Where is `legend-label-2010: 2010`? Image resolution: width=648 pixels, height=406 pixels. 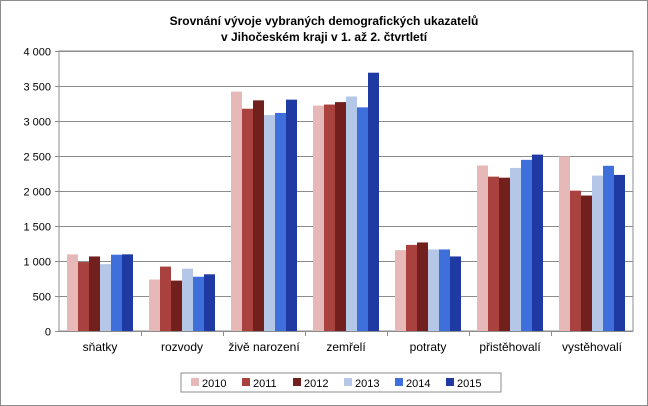
legend-label-2010: 2010 is located at coordinates (214, 384).